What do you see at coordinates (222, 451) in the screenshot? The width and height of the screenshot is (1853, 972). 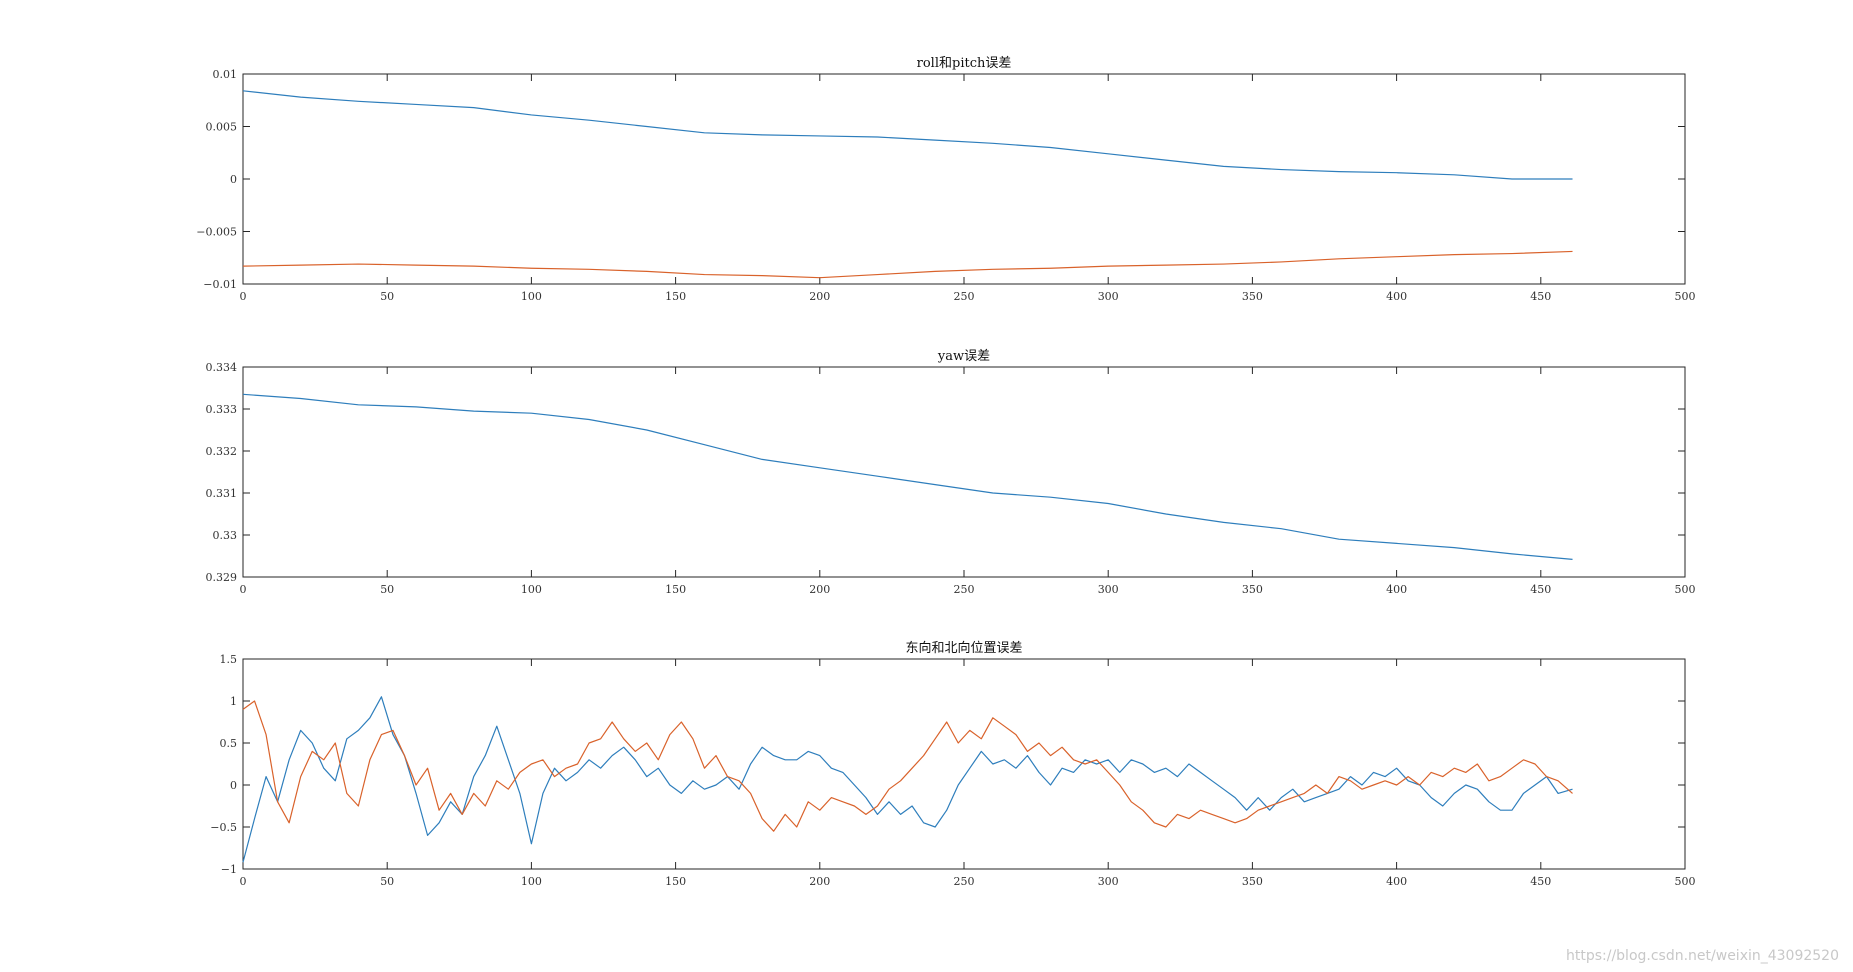 I see `y-tick-label: 0.332` at bounding box center [222, 451].